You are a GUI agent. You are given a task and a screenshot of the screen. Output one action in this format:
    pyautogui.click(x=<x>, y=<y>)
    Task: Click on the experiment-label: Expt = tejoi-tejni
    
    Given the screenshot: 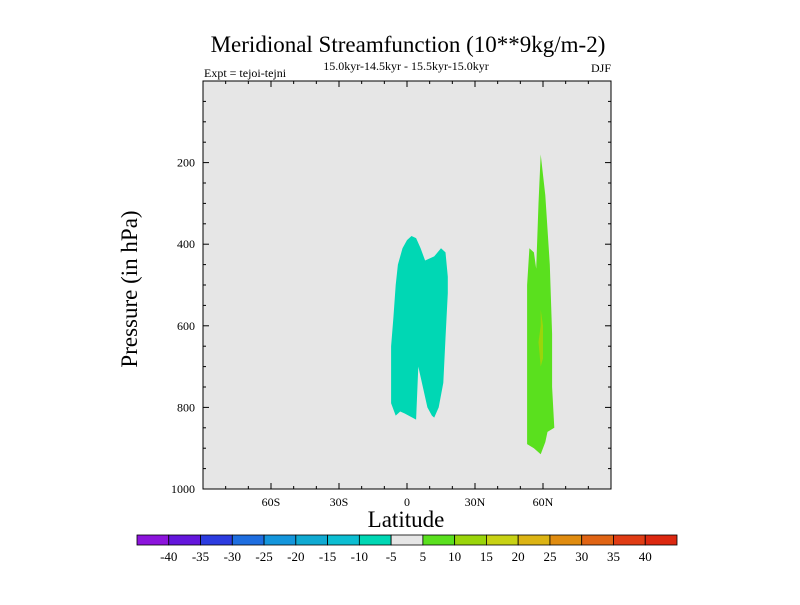 What is the action you would take?
    pyautogui.click(x=245, y=73)
    